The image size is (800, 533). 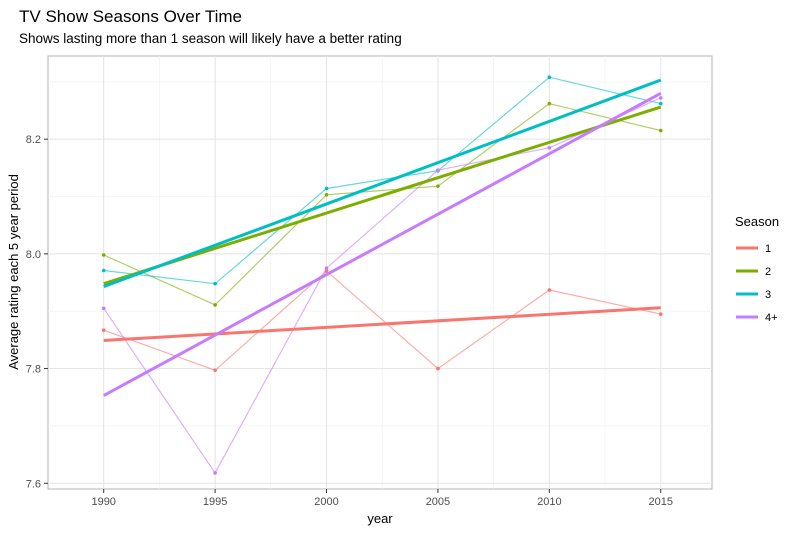 What do you see at coordinates (13, 272) in the screenshot?
I see `y-axis-label: Average rating each 5 year period` at bounding box center [13, 272].